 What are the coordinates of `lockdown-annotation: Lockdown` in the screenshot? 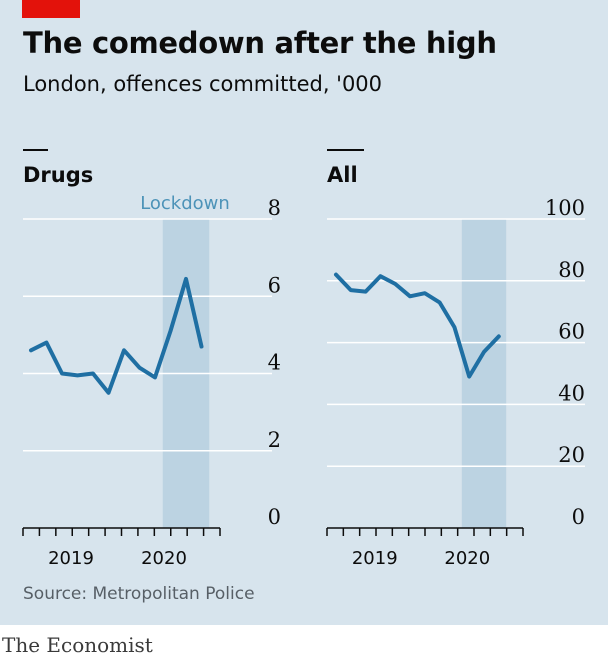 It's located at (185, 203).